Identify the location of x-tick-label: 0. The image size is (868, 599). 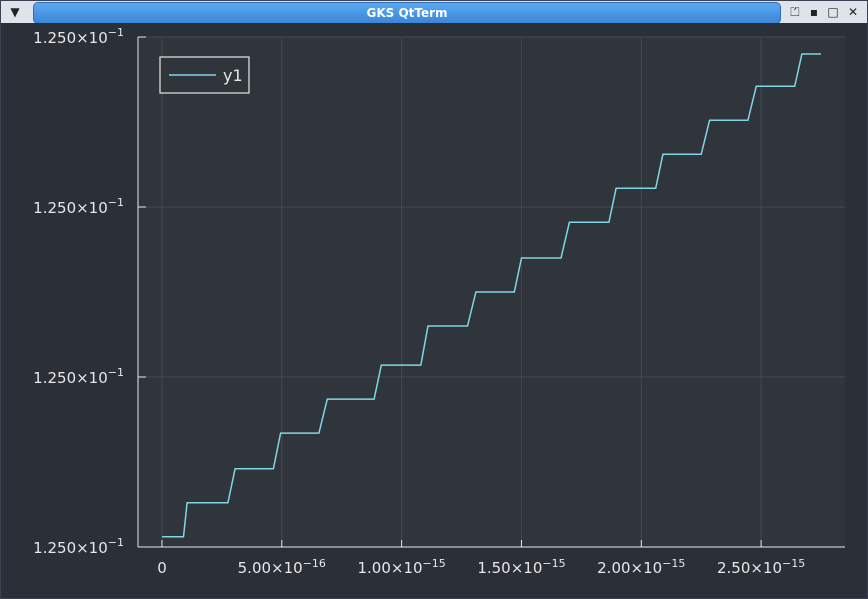
(162, 568).